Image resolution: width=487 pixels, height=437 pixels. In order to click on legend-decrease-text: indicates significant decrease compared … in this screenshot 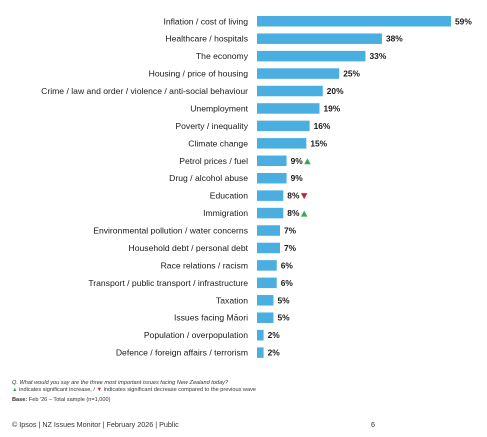, I will do `click(179, 389)`.